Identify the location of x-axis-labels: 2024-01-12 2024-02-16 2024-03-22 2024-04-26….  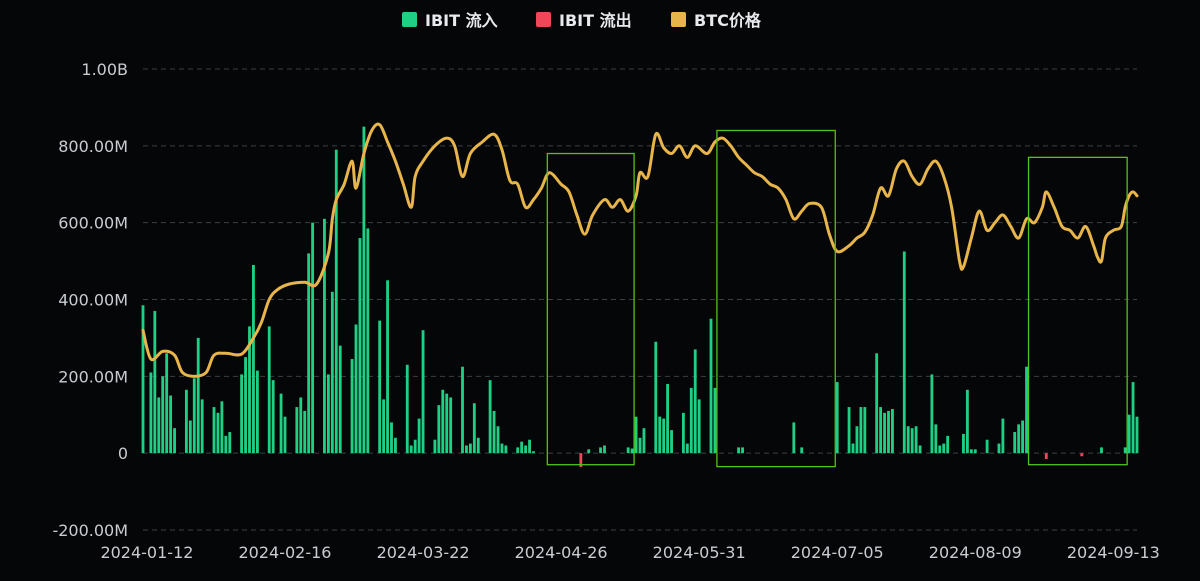
(629, 552).